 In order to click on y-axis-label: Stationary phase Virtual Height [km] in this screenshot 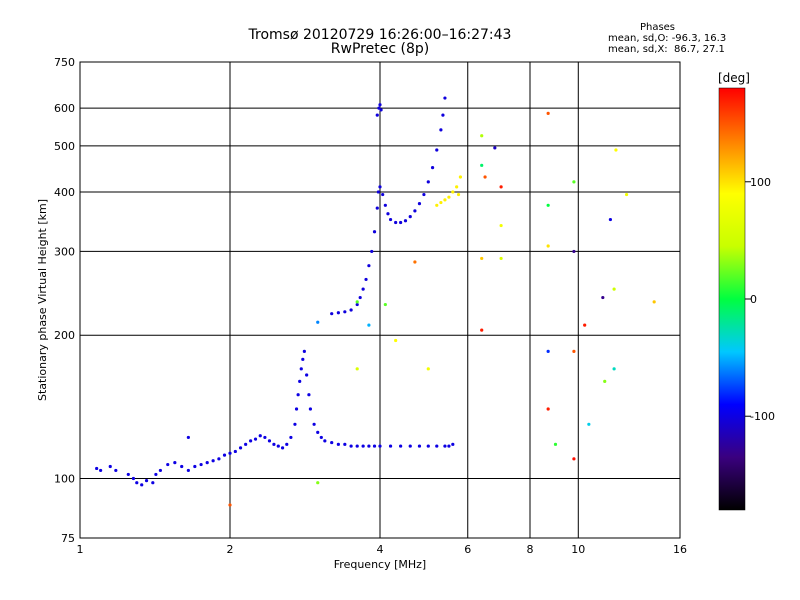, I will do `click(42, 300)`.